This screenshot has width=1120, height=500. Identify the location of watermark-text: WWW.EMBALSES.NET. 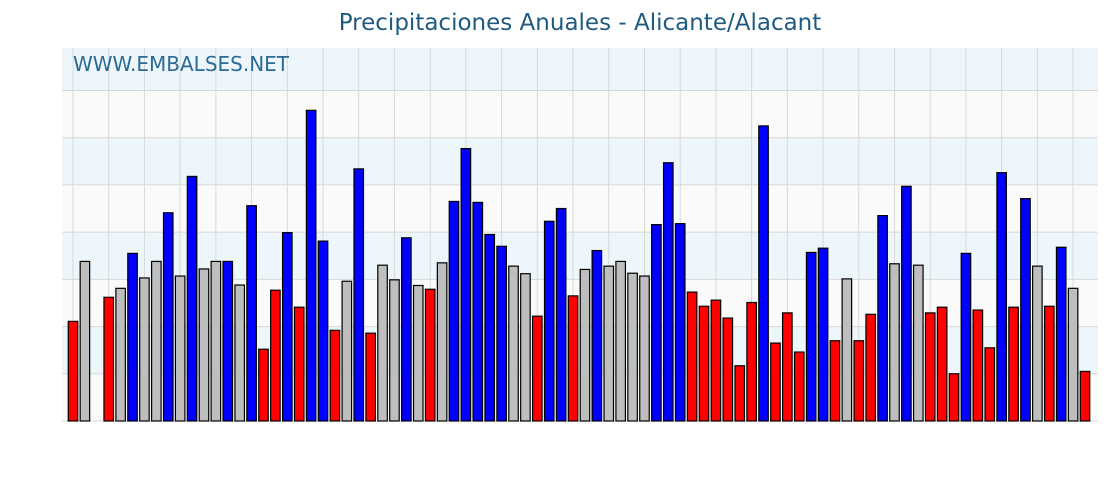
(181, 64).